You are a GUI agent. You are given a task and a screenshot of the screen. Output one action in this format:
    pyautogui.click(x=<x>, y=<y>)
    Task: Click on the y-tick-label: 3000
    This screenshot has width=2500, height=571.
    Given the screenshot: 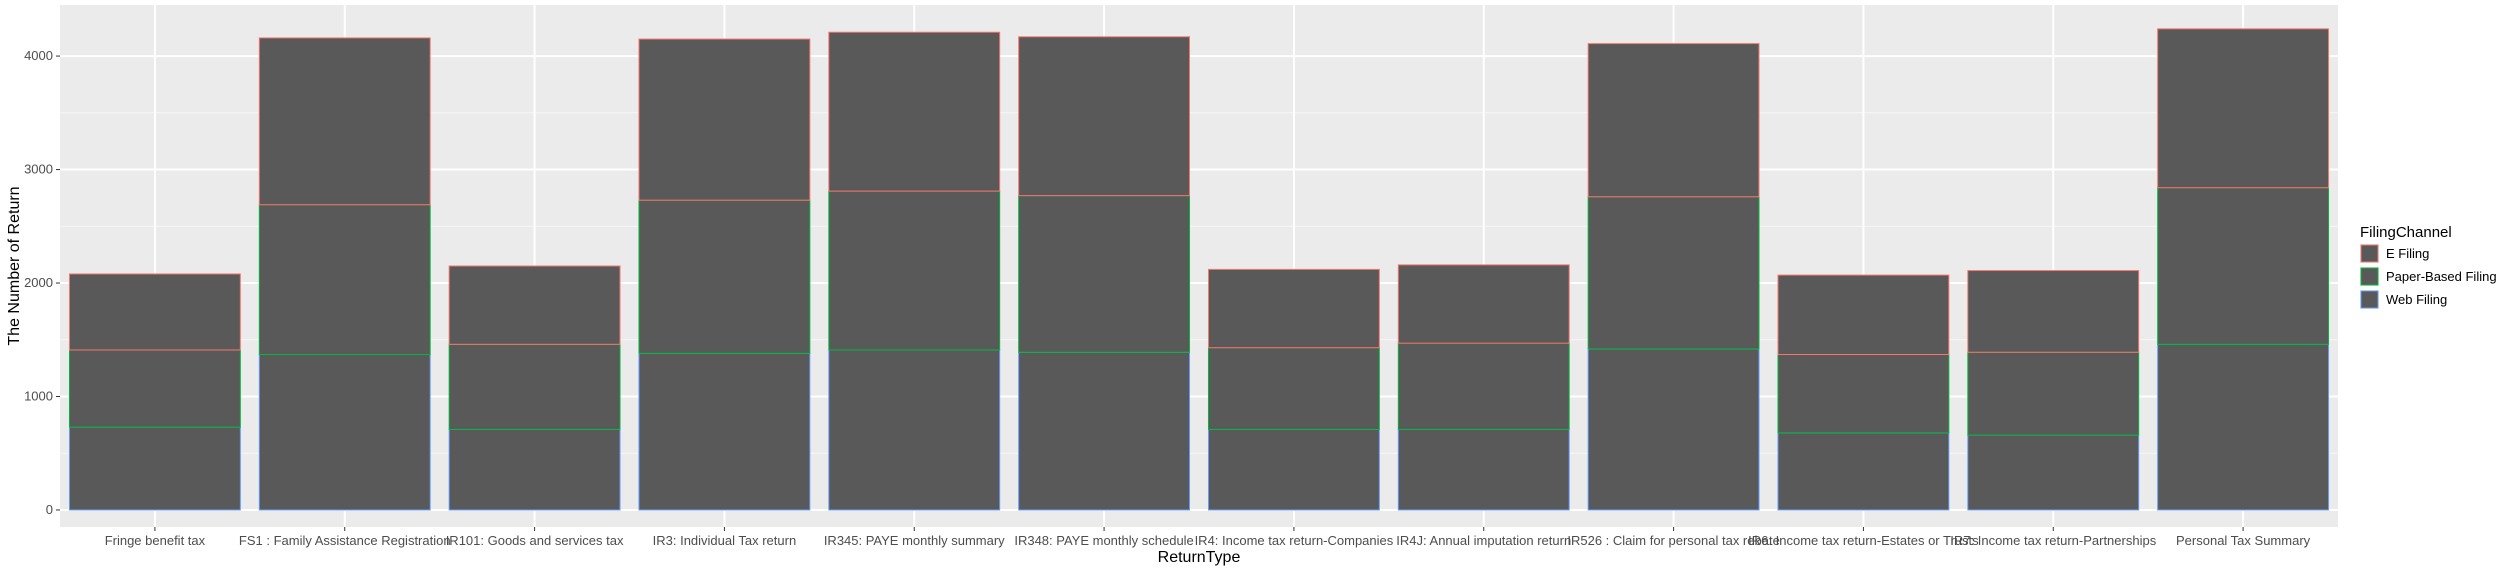 What is the action you would take?
    pyautogui.click(x=38, y=169)
    